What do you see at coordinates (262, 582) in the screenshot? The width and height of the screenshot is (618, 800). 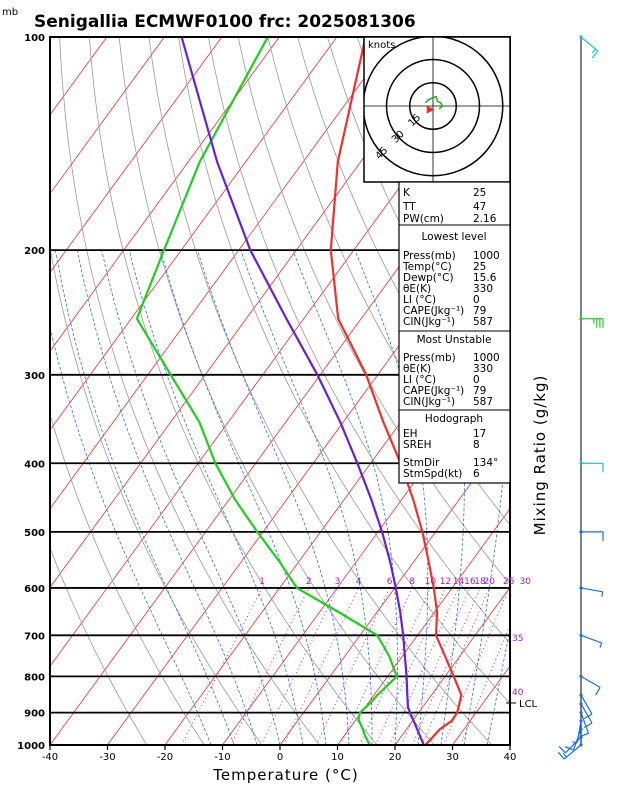 I see `mixing-ratio-label: 1` at bounding box center [262, 582].